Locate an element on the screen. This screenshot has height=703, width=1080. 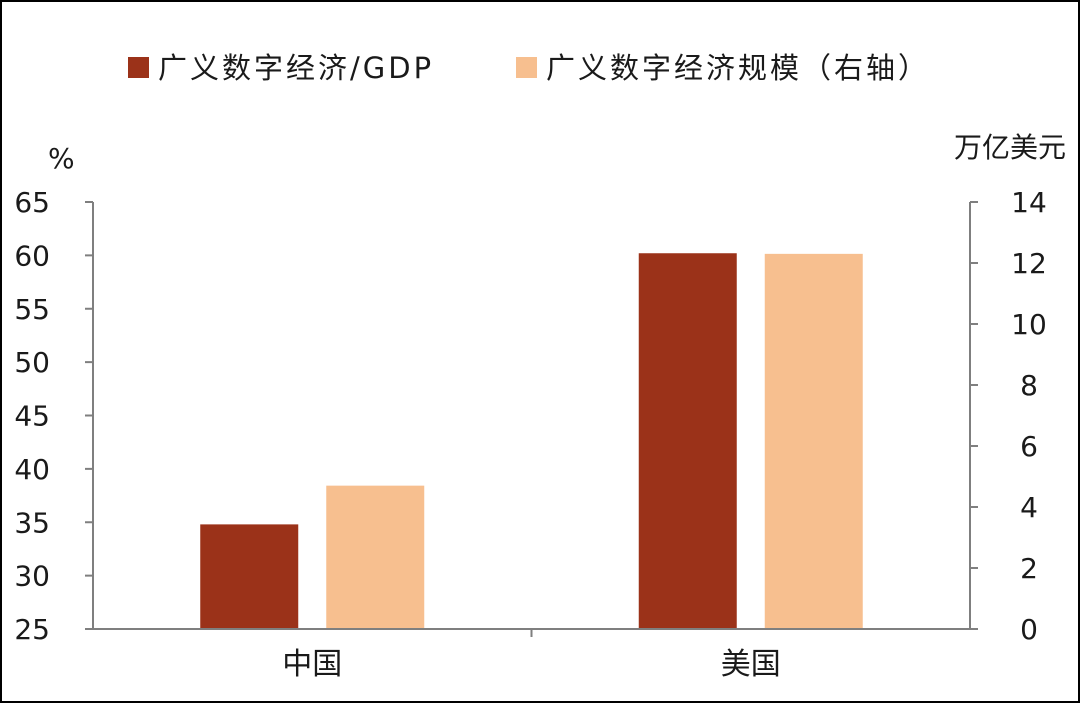
left-tick-label: 25 is located at coordinates (32, 629).